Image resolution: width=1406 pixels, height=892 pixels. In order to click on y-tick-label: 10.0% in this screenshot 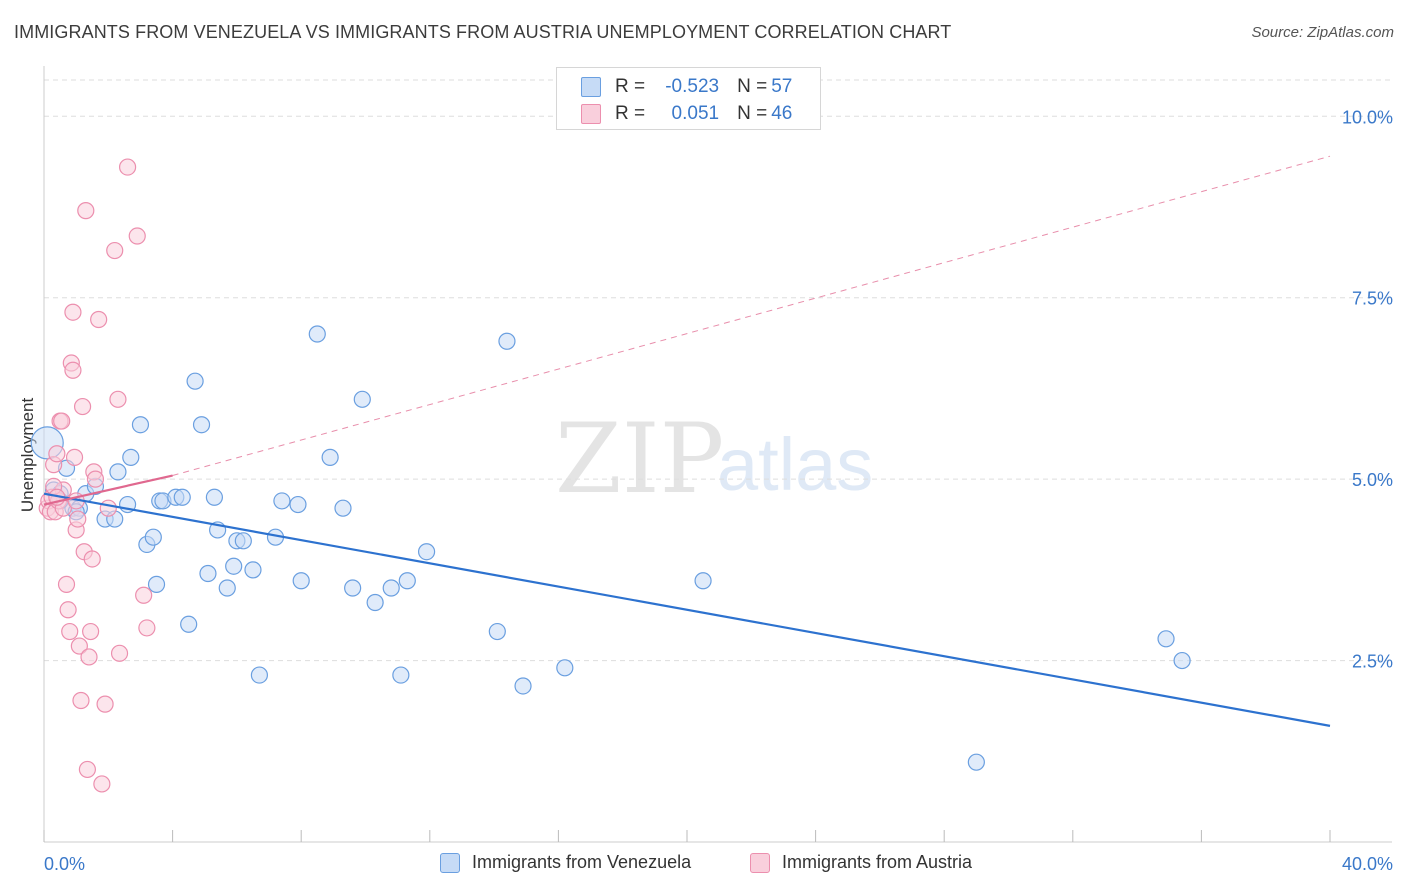, I will do `click(1367, 117)`.